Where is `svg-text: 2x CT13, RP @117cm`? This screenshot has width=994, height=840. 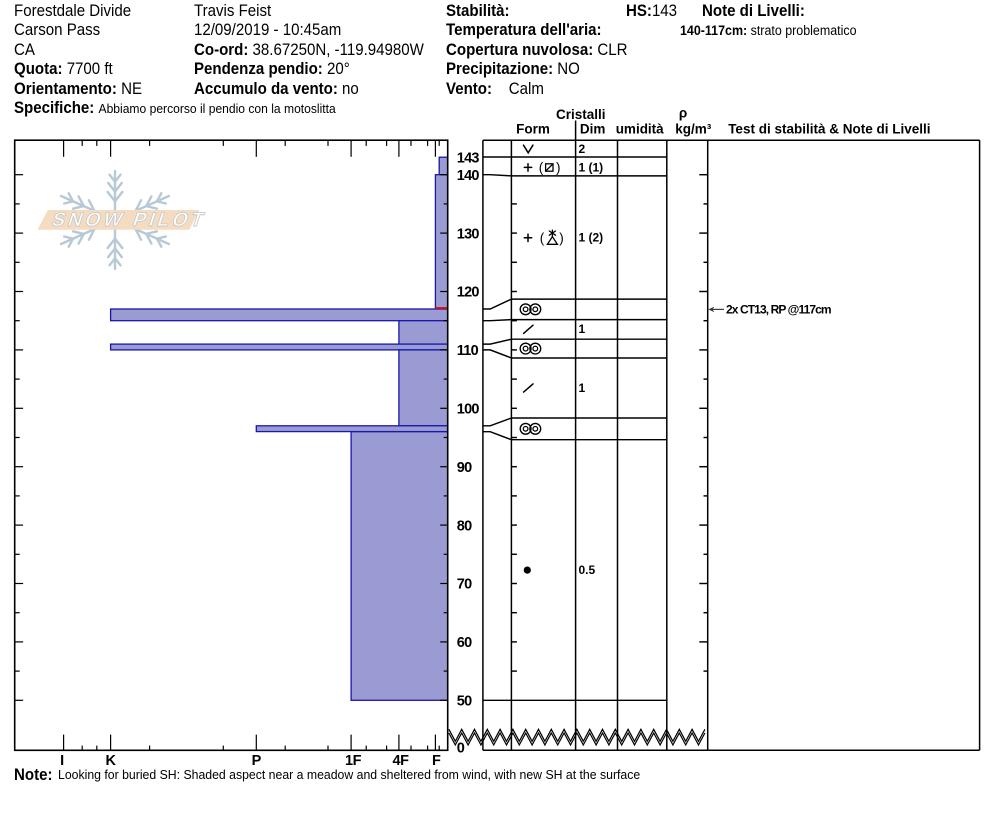
svg-text: 2x CT13, RP @117cm is located at coordinates (778, 310).